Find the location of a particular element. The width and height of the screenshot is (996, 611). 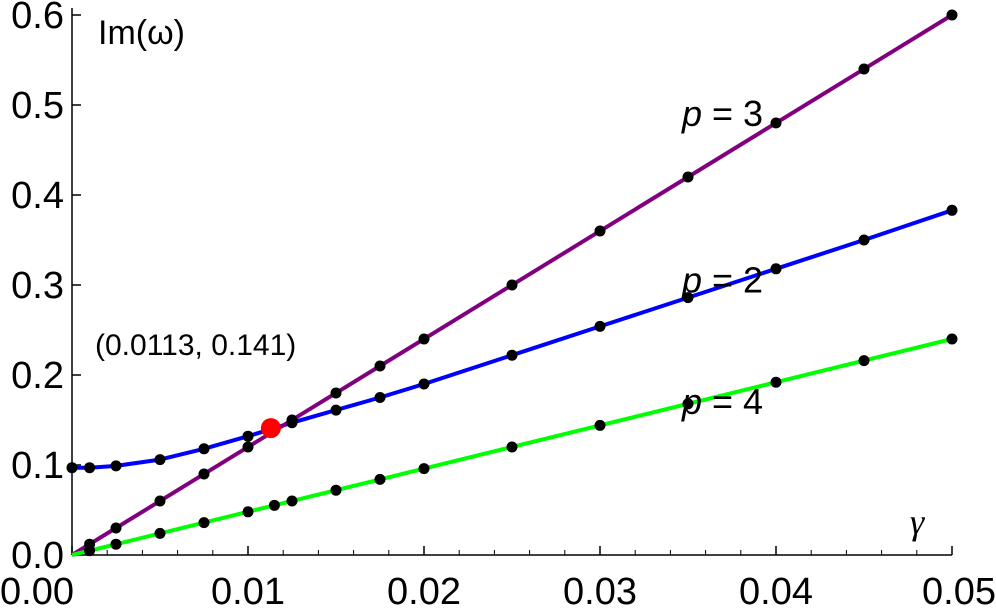

x-axis-label: γ is located at coordinates (917, 522).